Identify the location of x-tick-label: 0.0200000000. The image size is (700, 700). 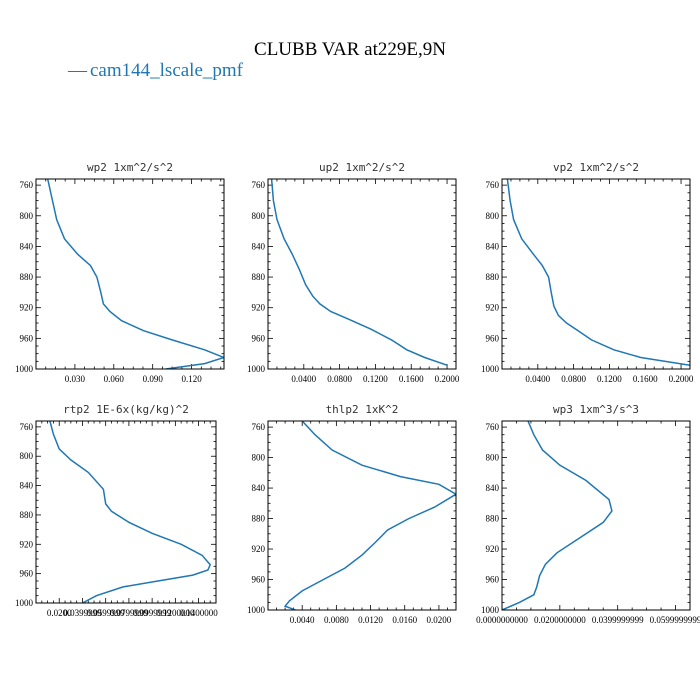
(560, 620).